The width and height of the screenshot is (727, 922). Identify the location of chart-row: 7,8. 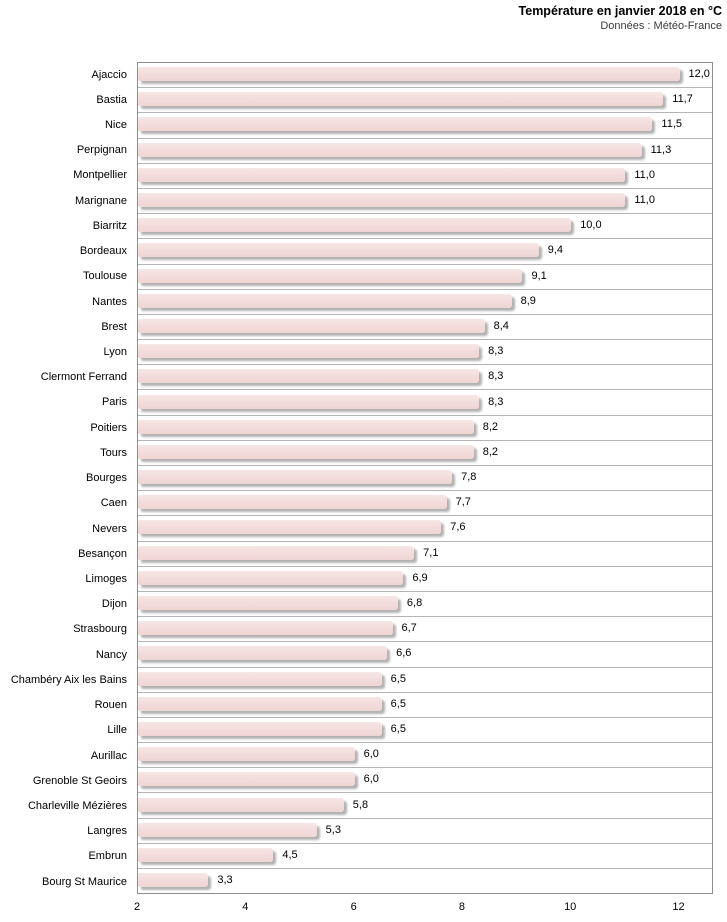
(425, 479).